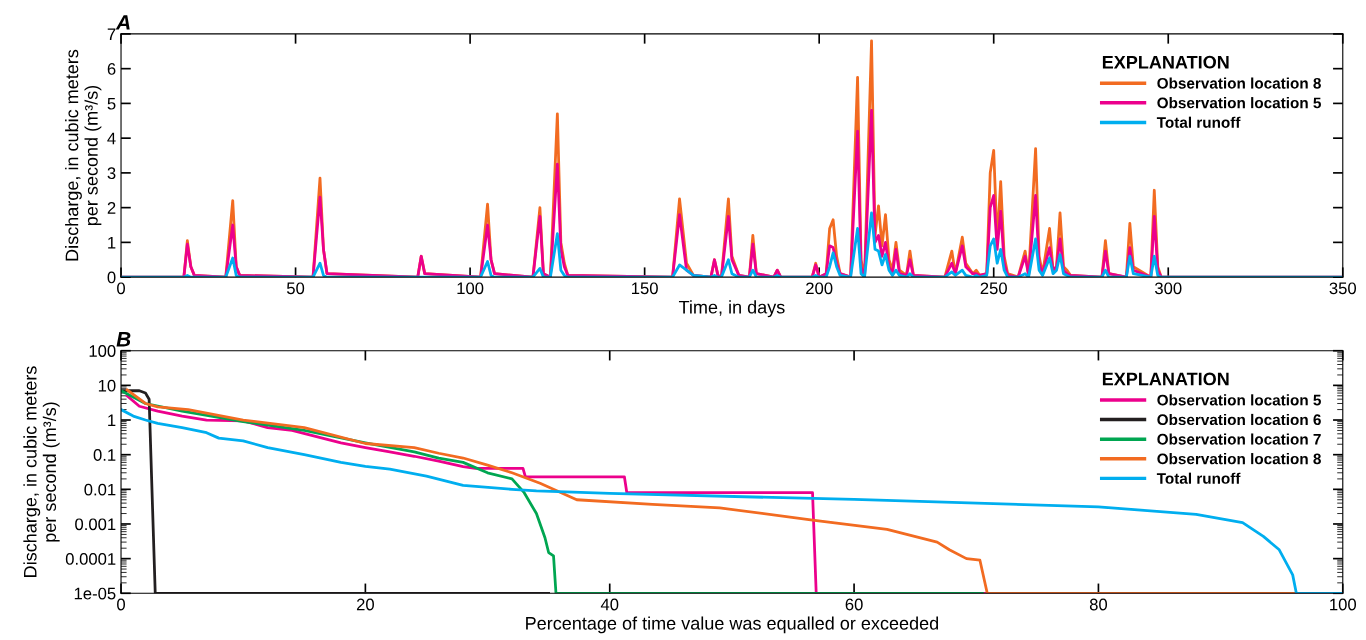 The height and width of the screenshot is (640, 1366). What do you see at coordinates (111, 277) in the screenshot?
I see `y-tick-label: 0` at bounding box center [111, 277].